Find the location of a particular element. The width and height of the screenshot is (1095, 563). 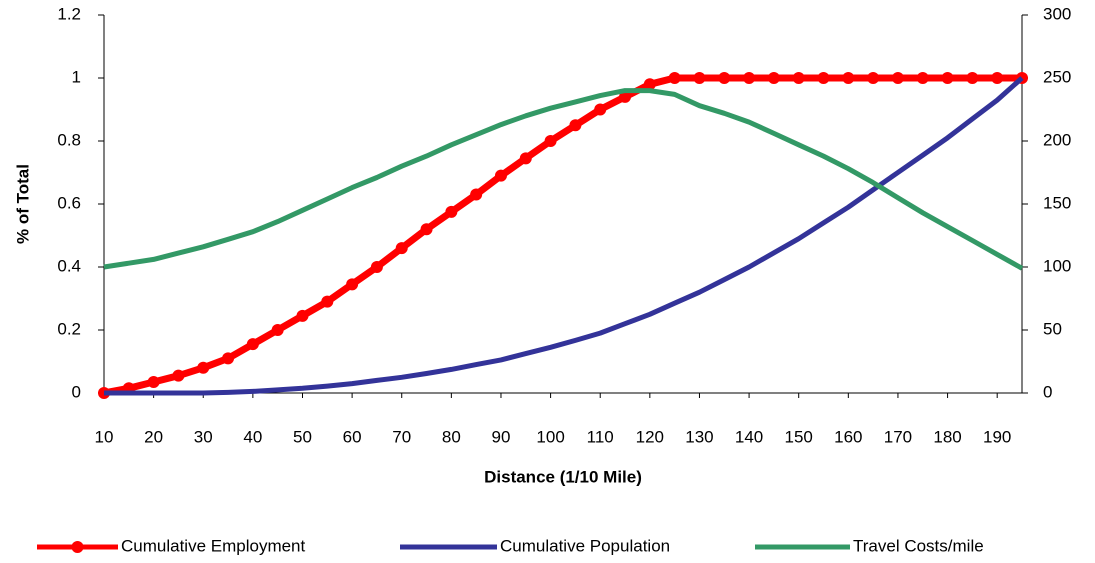

legend-marker is located at coordinates (77, 547).